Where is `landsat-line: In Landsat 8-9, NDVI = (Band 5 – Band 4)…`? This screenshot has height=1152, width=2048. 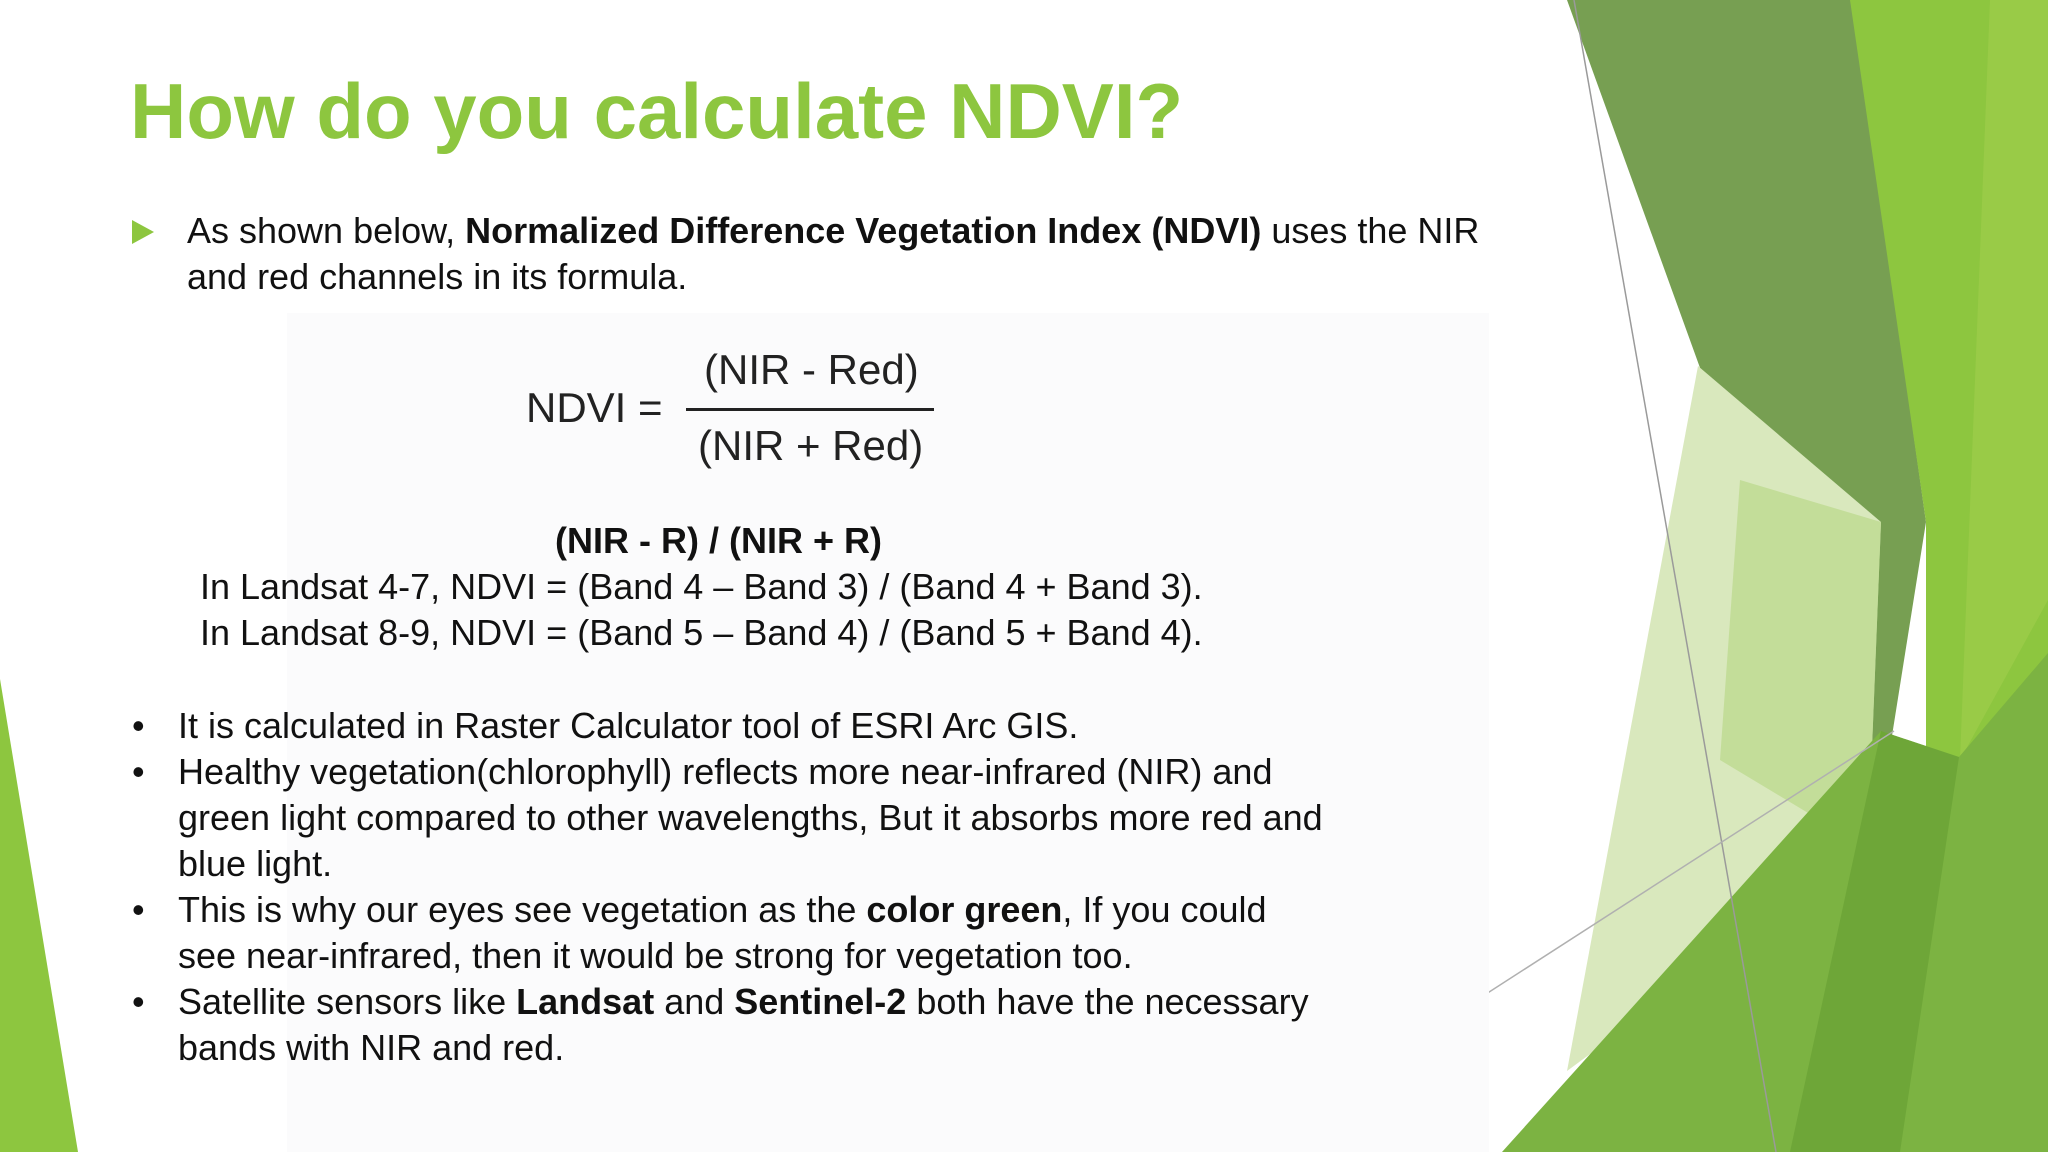 landsat-line: In Landsat 8-9, NDVI = (Band 5 – Band 4)… is located at coordinates (701, 632).